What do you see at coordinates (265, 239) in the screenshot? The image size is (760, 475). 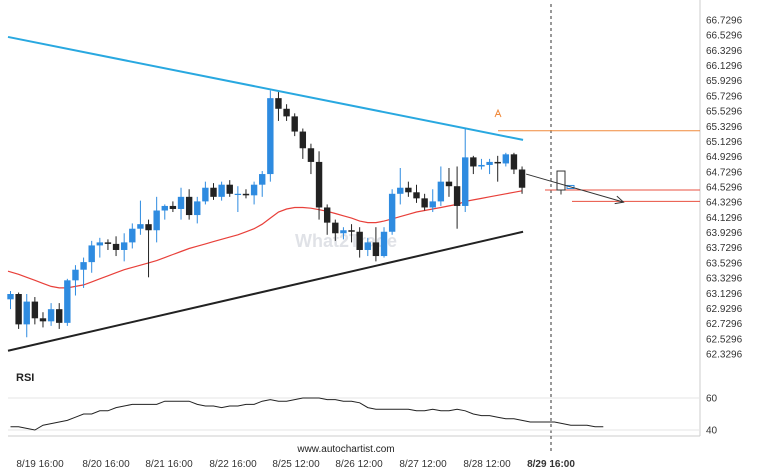 I see `moving-average-layer` at bounding box center [265, 239].